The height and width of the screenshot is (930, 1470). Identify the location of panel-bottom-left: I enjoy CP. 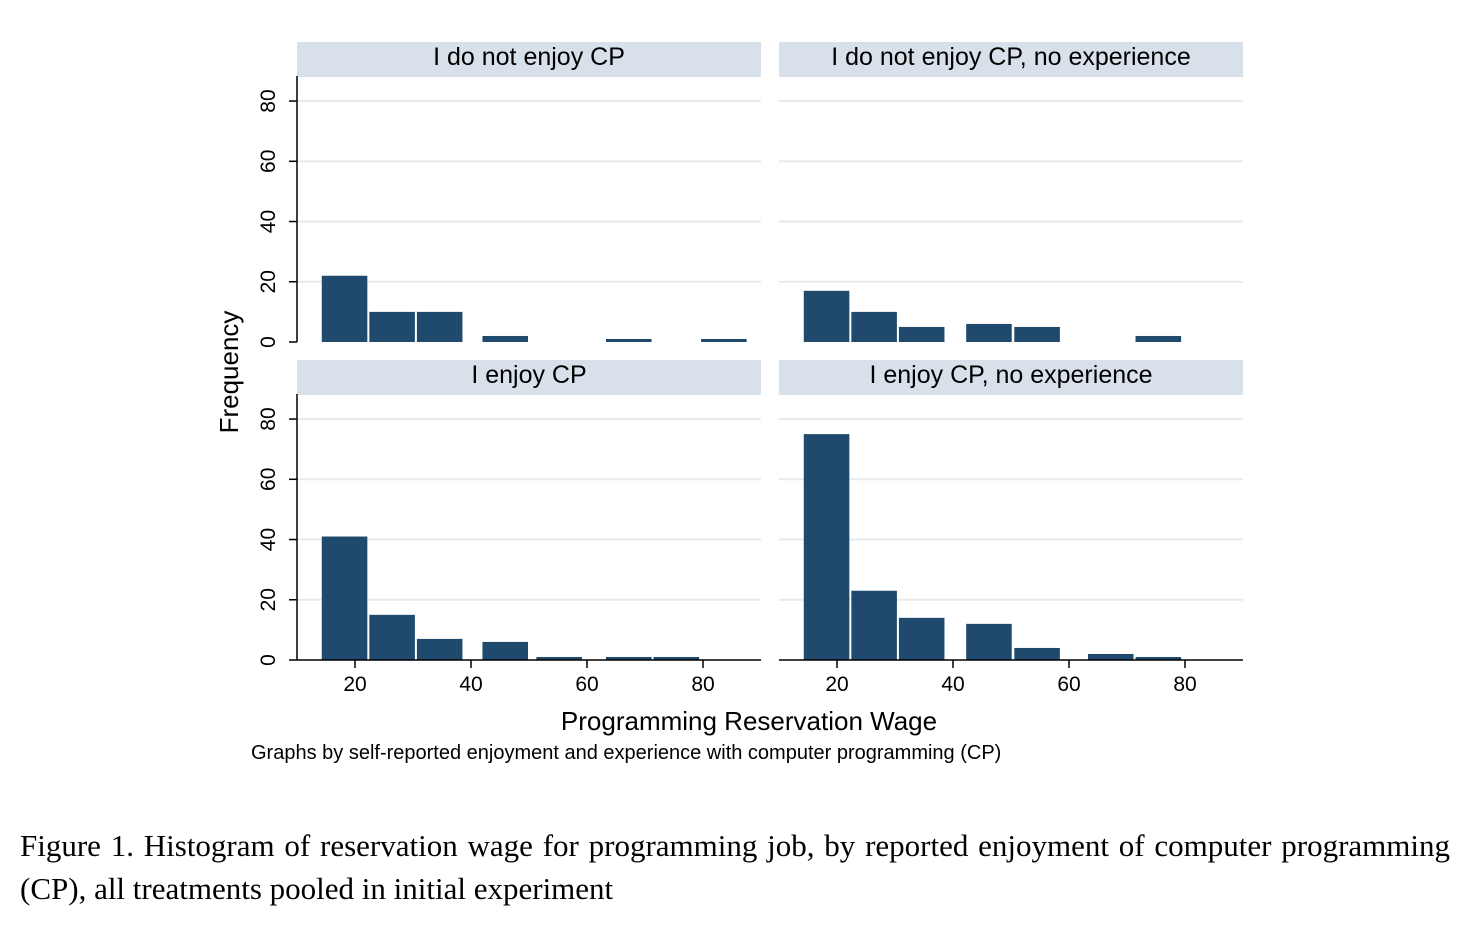
(529, 377).